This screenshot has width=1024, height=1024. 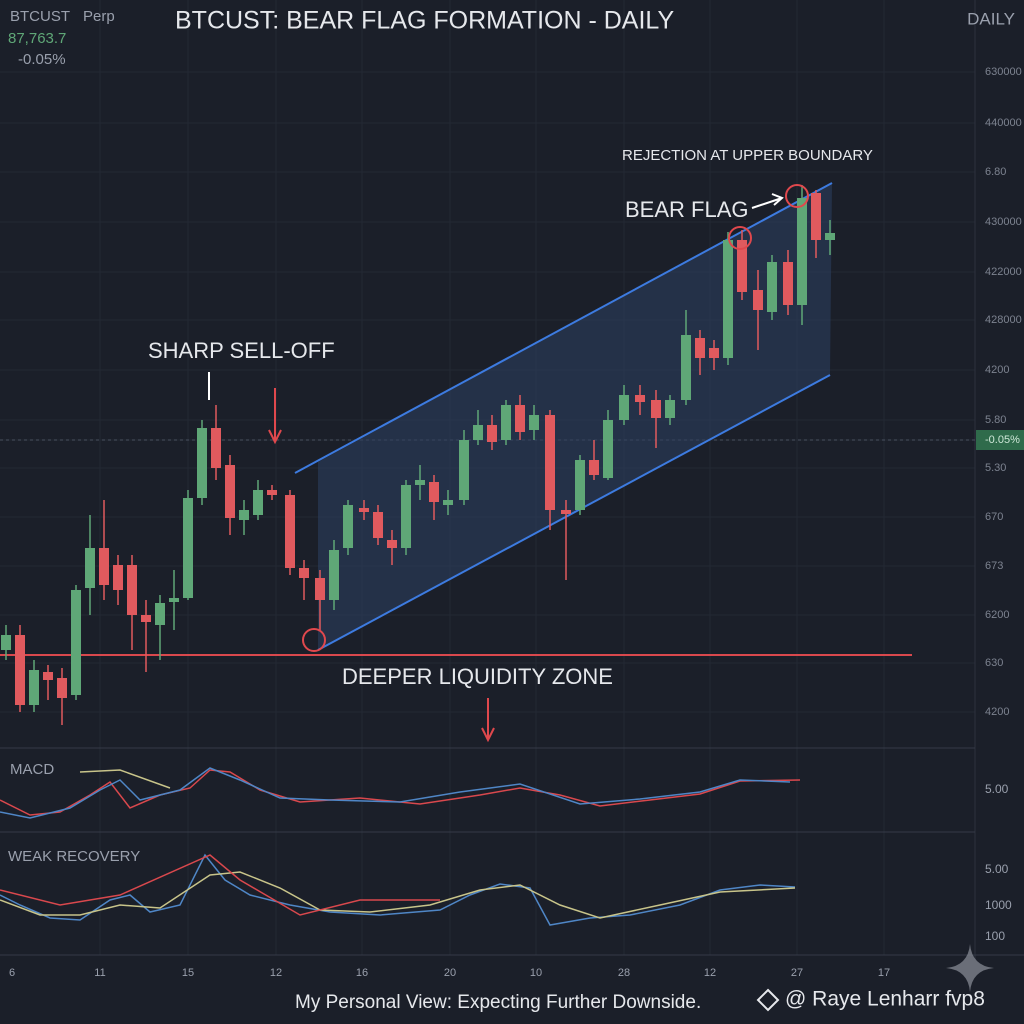 I want to click on price-axis-label: 422000, so click(x=1003, y=272).